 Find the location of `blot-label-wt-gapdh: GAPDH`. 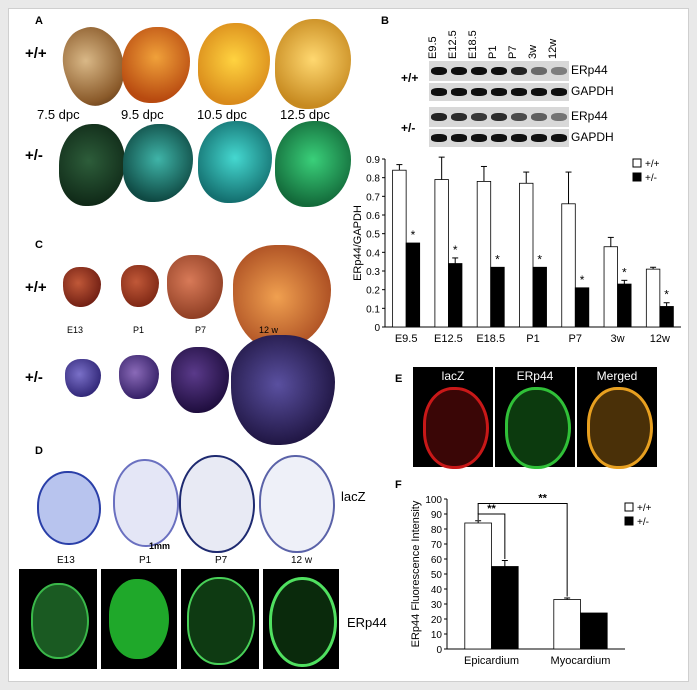

blot-label-wt-gapdh: GAPDH is located at coordinates (592, 91).